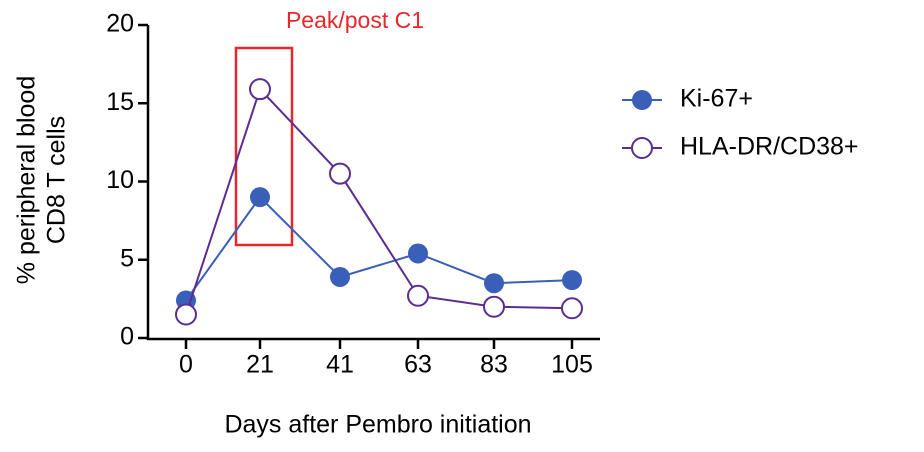 This screenshot has width=924, height=452. I want to click on y-axis-label: % peripheral blood CD8 T cells, so click(42, 180).